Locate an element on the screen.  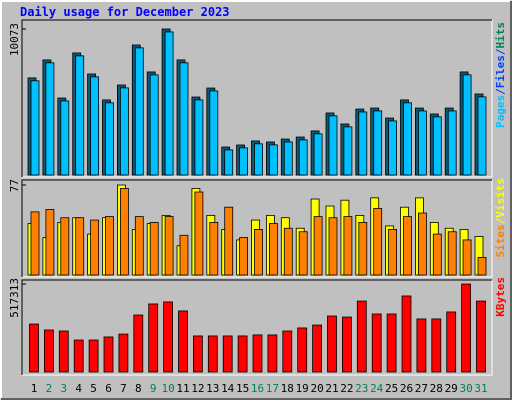
legend-entry: Hits is located at coordinates (500, 35).